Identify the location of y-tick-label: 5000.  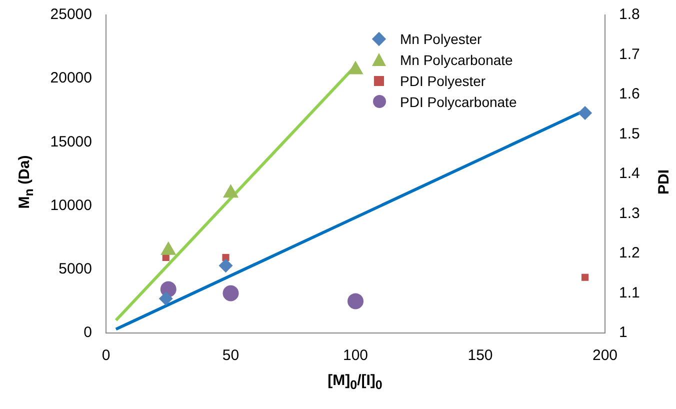
(75, 269).